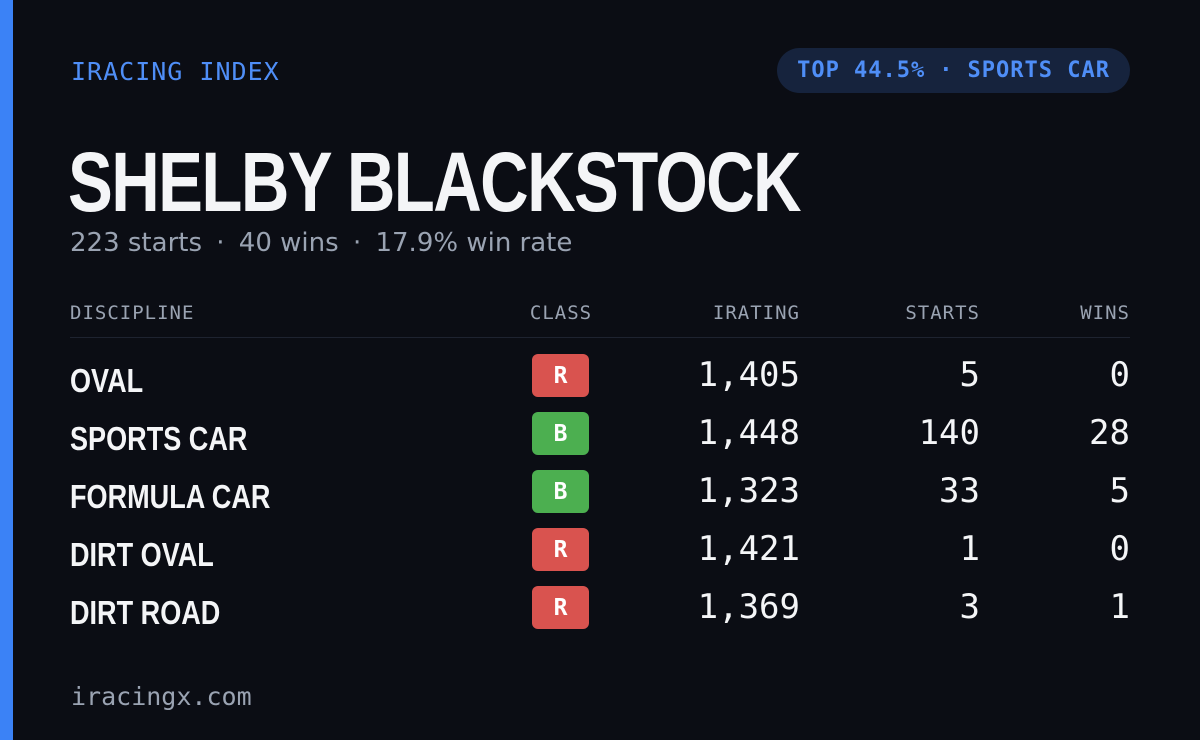 This screenshot has height=740, width=1200. What do you see at coordinates (136, 243) in the screenshot?
I see `summary-starts: 223 starts` at bounding box center [136, 243].